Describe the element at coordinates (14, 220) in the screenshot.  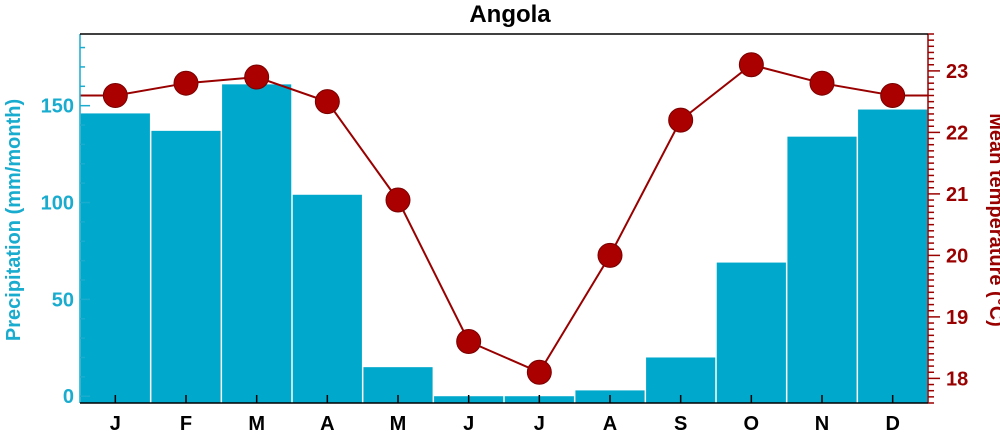
I see `left-axis-label: Precipitation (mm/month)` at that location.